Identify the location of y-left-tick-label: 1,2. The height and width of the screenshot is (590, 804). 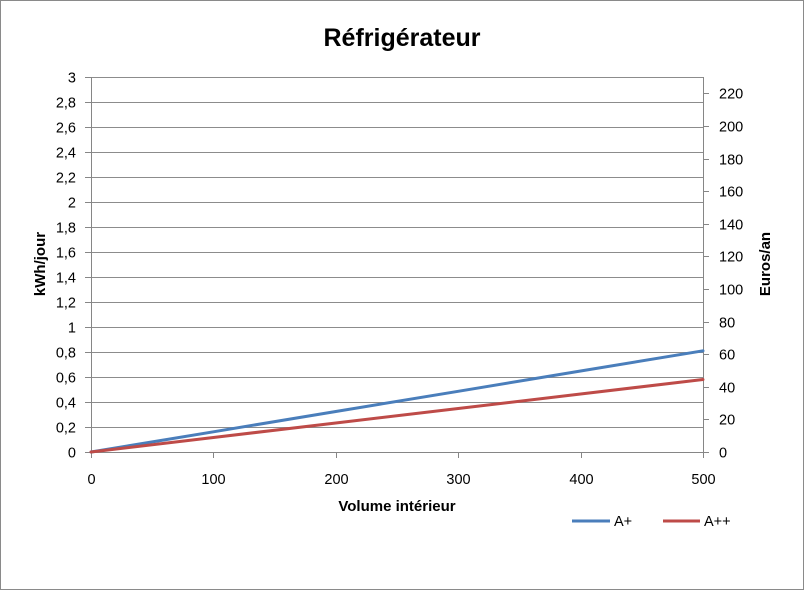
(66, 304).